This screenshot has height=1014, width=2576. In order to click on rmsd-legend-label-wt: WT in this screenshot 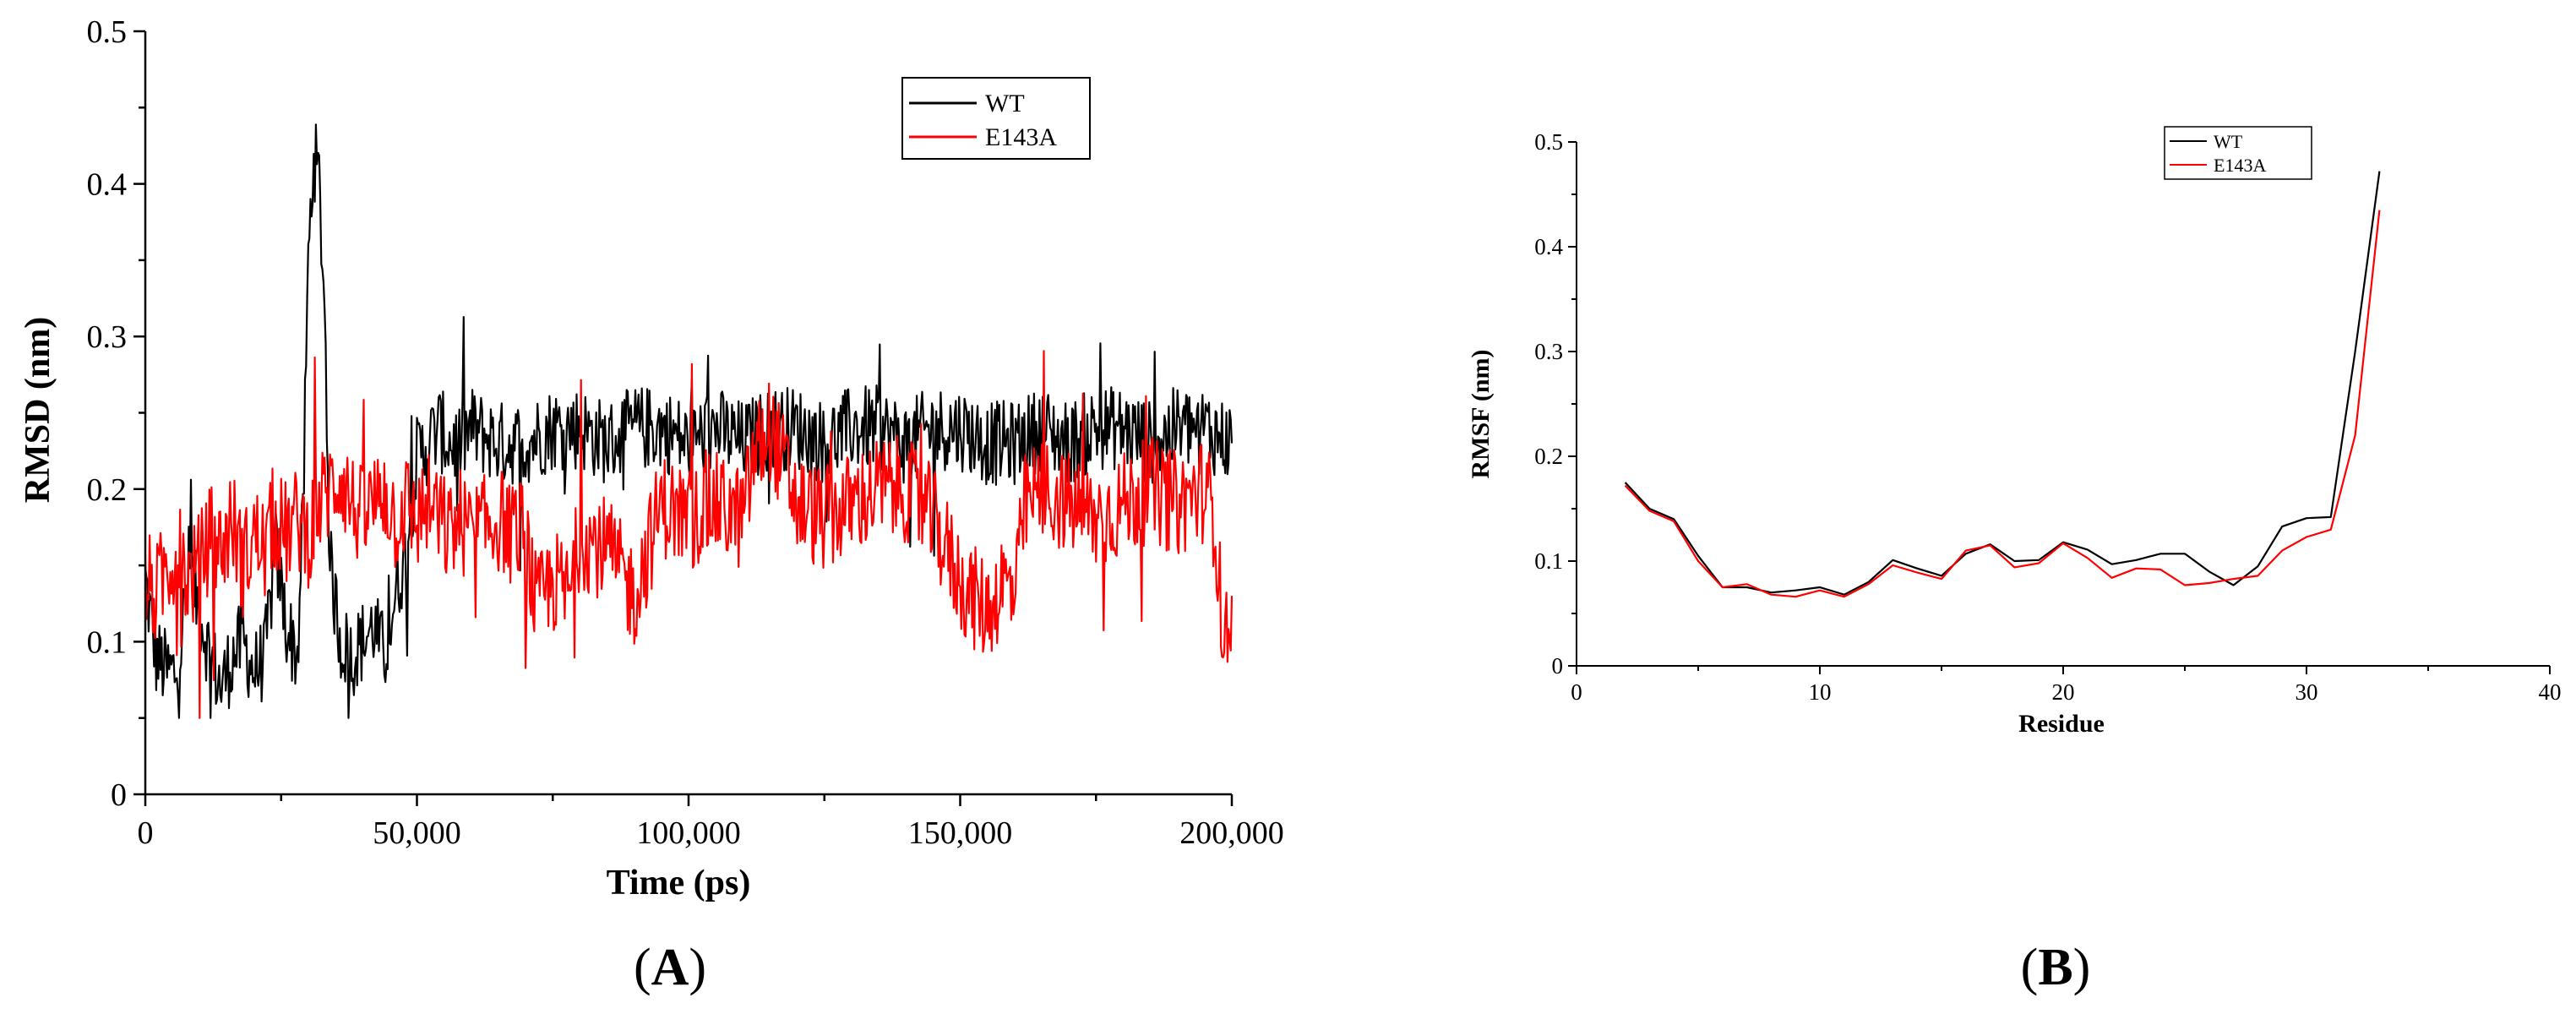, I will do `click(1005, 103)`.